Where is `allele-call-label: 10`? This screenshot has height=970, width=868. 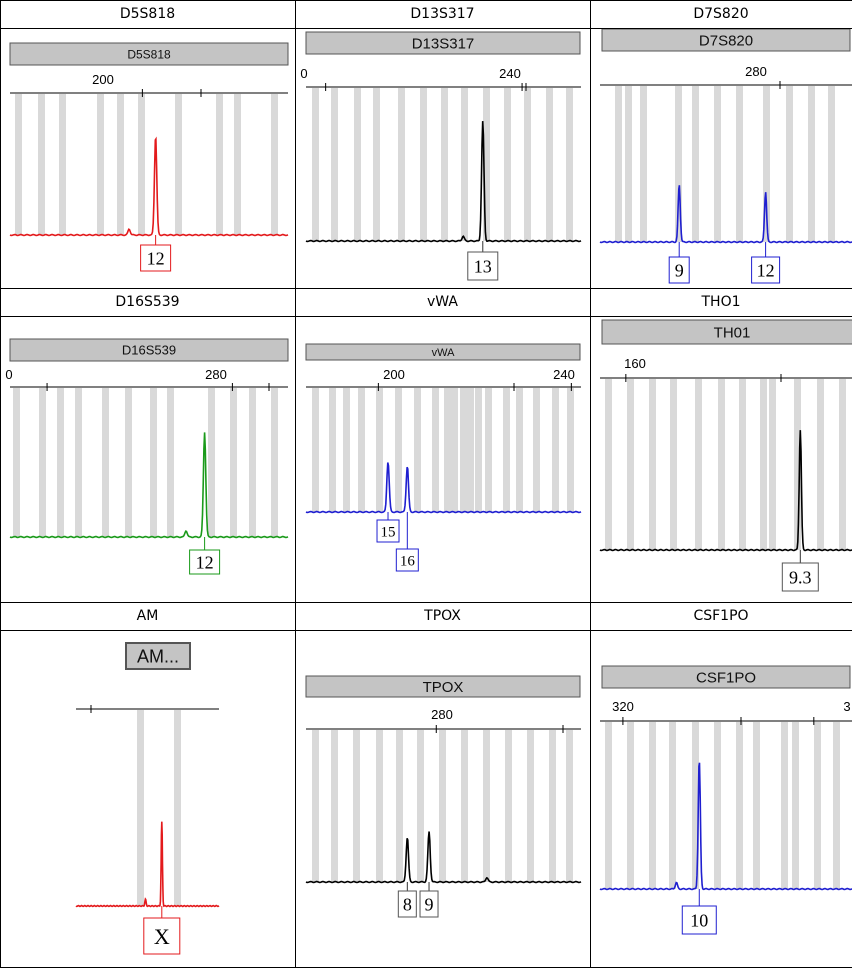 allele-call-label: 10 is located at coordinates (699, 920).